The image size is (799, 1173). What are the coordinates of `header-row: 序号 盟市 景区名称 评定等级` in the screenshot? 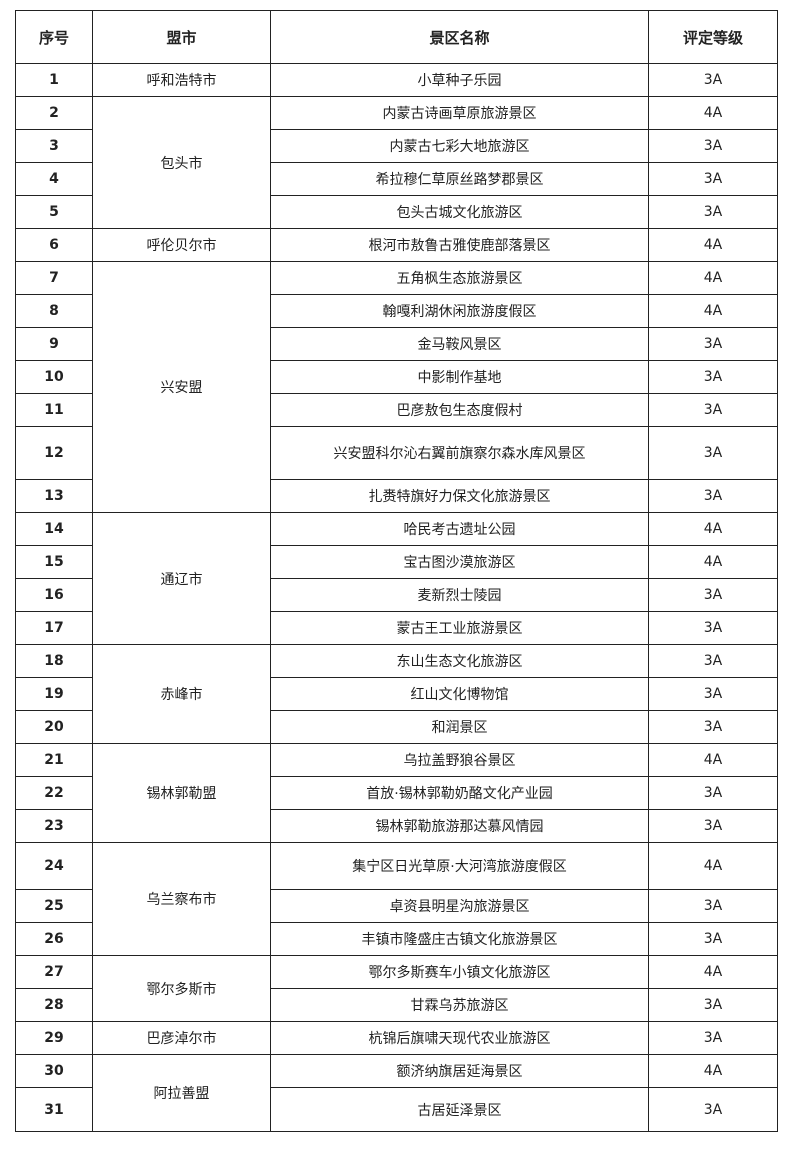 It's located at (396, 37).